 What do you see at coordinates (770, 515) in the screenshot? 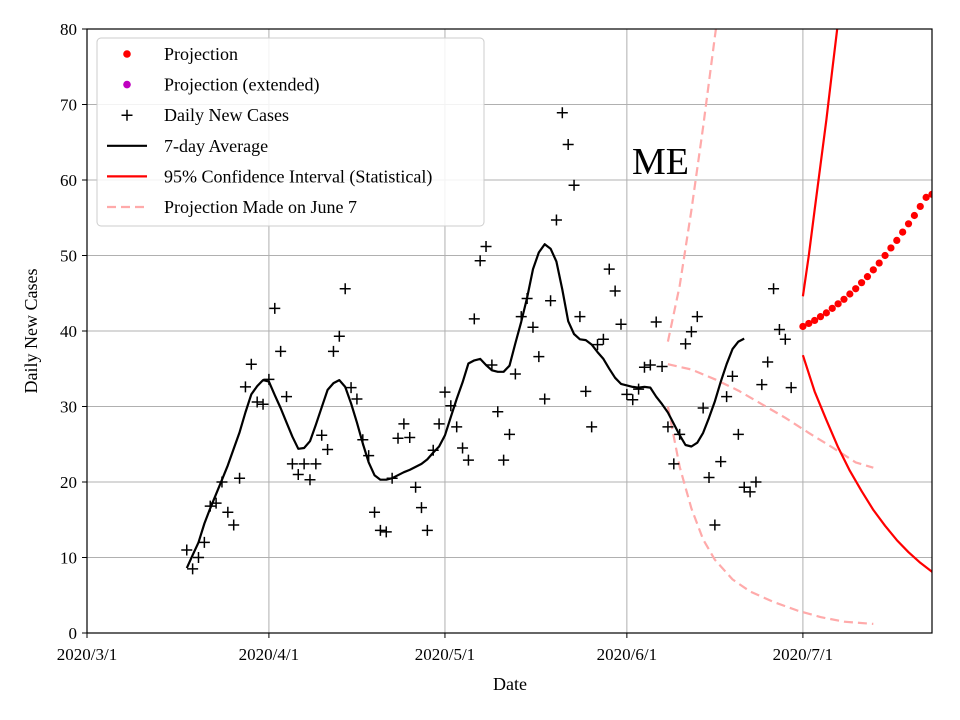
I see `projection-made-on-june-7-lower-line` at bounding box center [770, 515].